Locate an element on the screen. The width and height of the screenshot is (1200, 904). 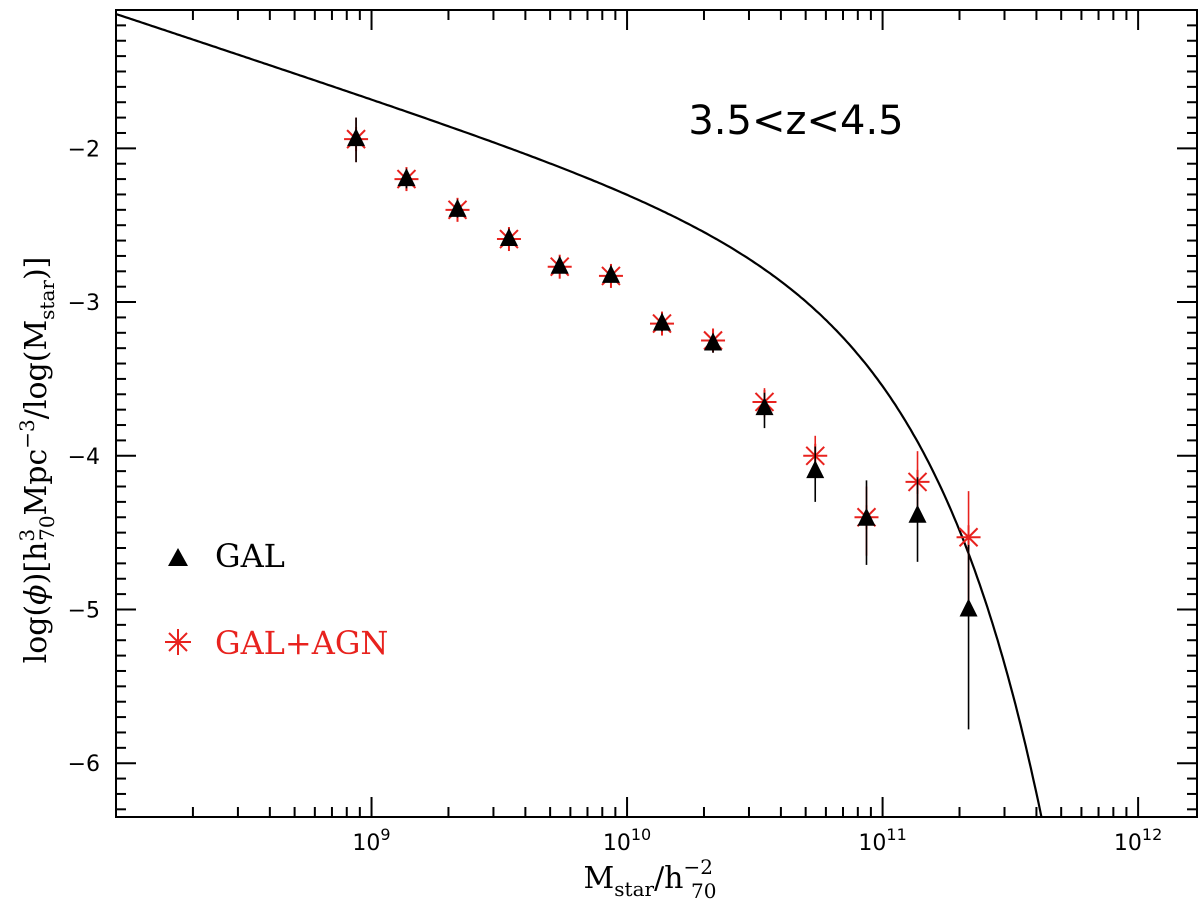
legend-gal-marker is located at coordinates (178, 557).